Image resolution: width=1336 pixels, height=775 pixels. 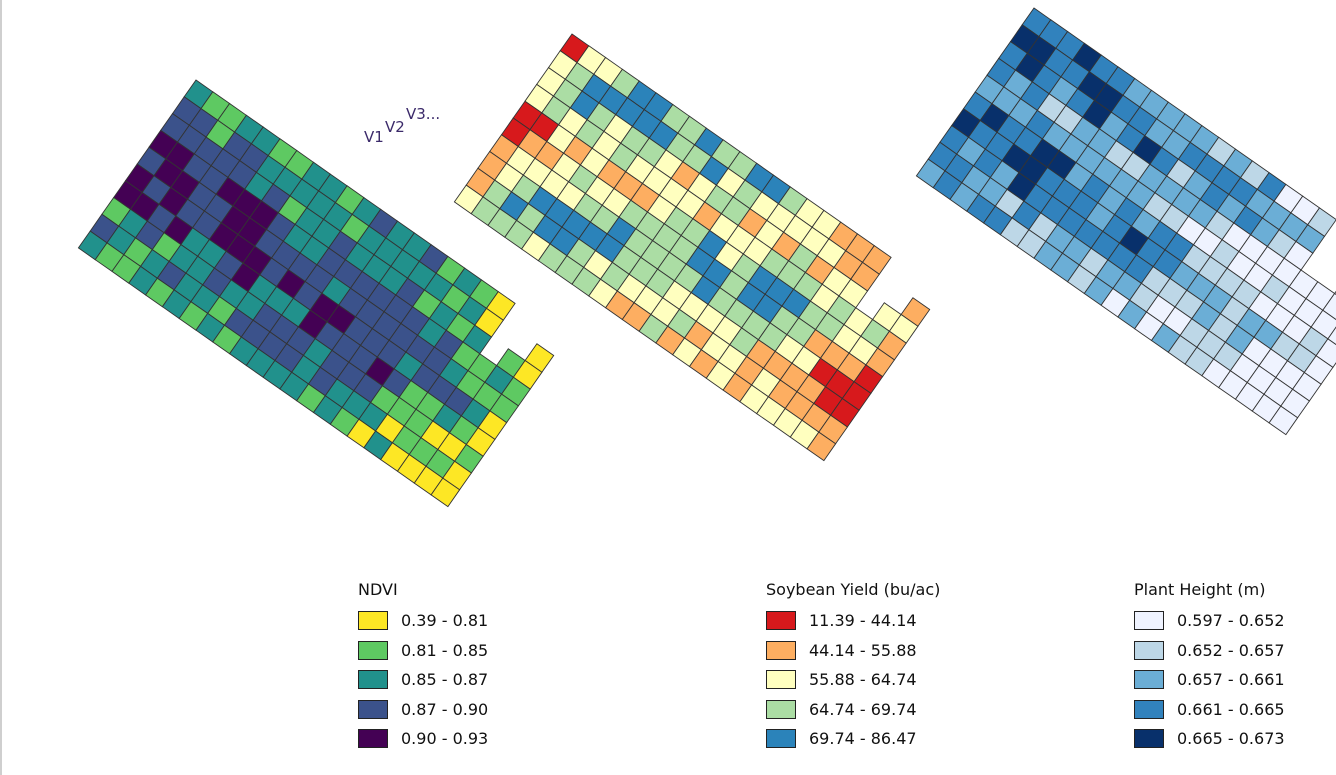 I want to click on legend-row: 0.87 - 0.90, so click(x=423, y=710).